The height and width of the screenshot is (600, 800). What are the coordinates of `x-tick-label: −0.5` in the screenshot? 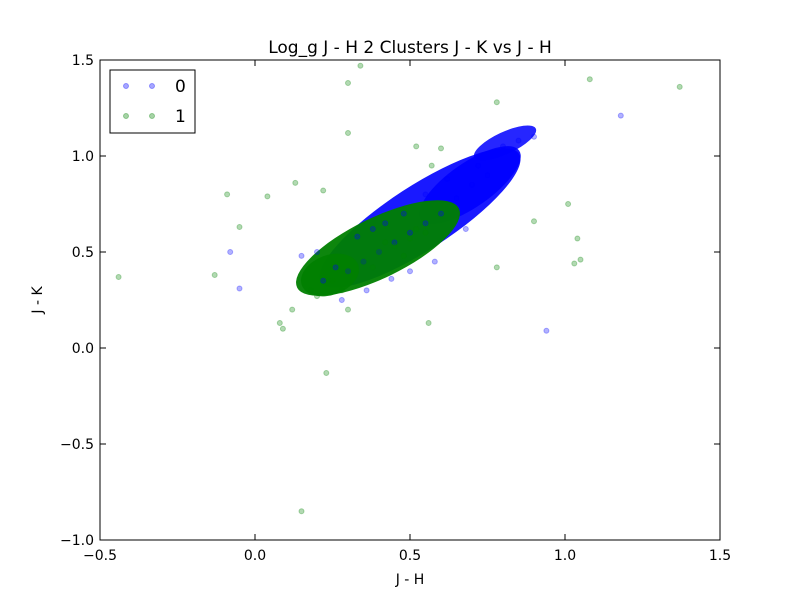 It's located at (100, 556).